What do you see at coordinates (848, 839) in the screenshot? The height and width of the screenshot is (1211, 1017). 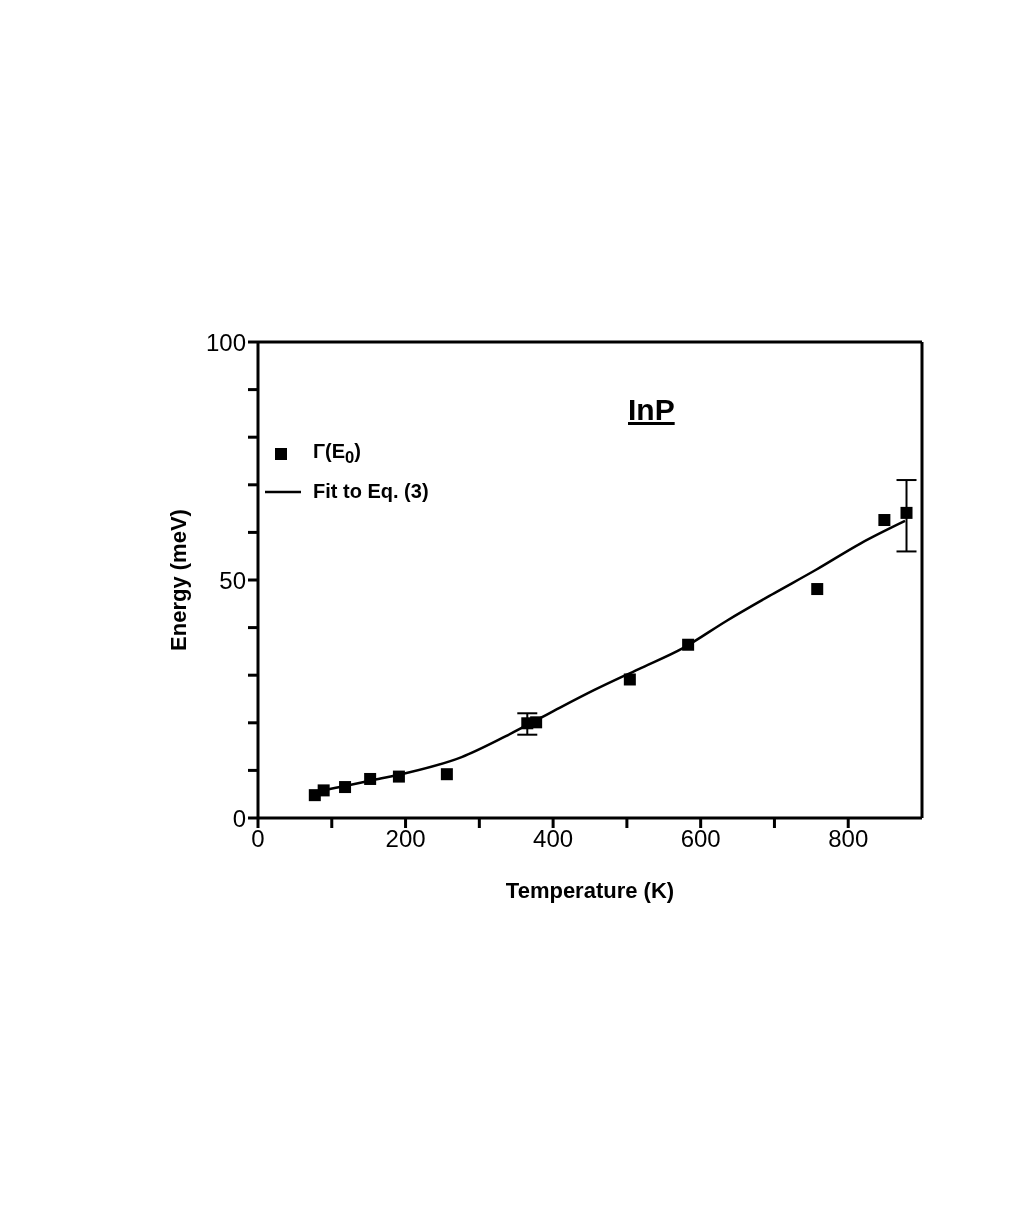 I see `x-tick-label: 800` at bounding box center [848, 839].